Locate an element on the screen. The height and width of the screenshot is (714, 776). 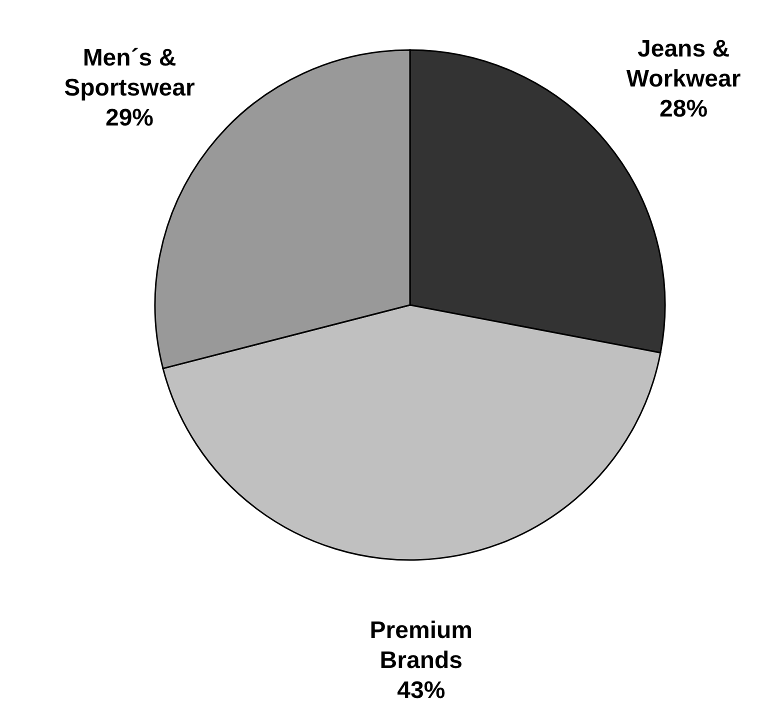
data-label: 29% is located at coordinates (129, 117).